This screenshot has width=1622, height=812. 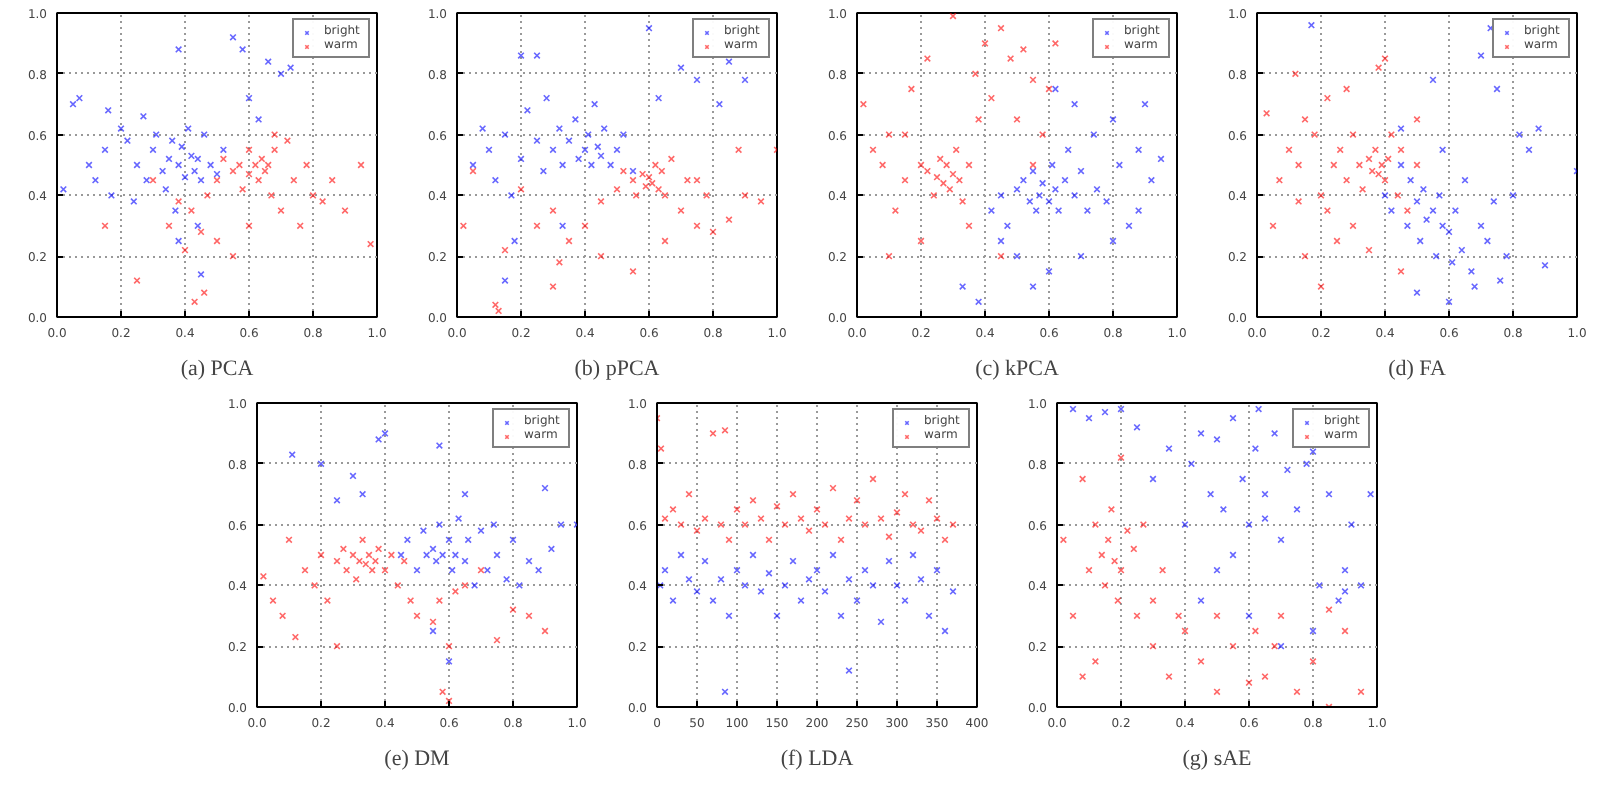 I want to click on text: (b) pPCA, so click(x=617, y=369).